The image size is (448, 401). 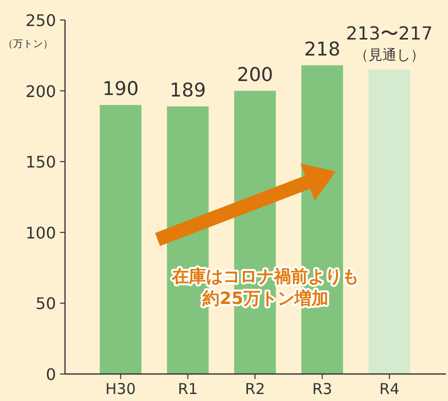 I want to click on y-tick-label: 150, so click(x=40, y=162).